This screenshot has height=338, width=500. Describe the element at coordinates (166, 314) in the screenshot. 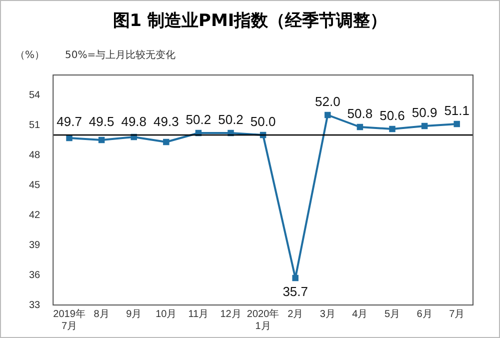

I see `x-tick-label: 10月` at that location.